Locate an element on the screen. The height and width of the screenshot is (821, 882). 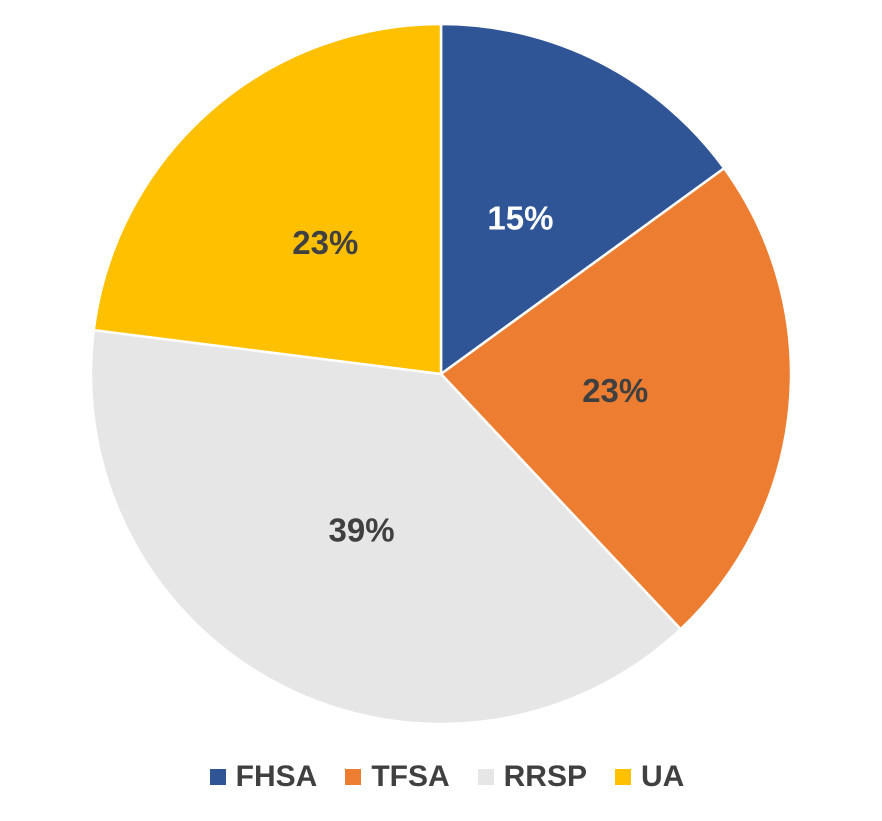
legend-swatch-rrsp is located at coordinates (485, 777).